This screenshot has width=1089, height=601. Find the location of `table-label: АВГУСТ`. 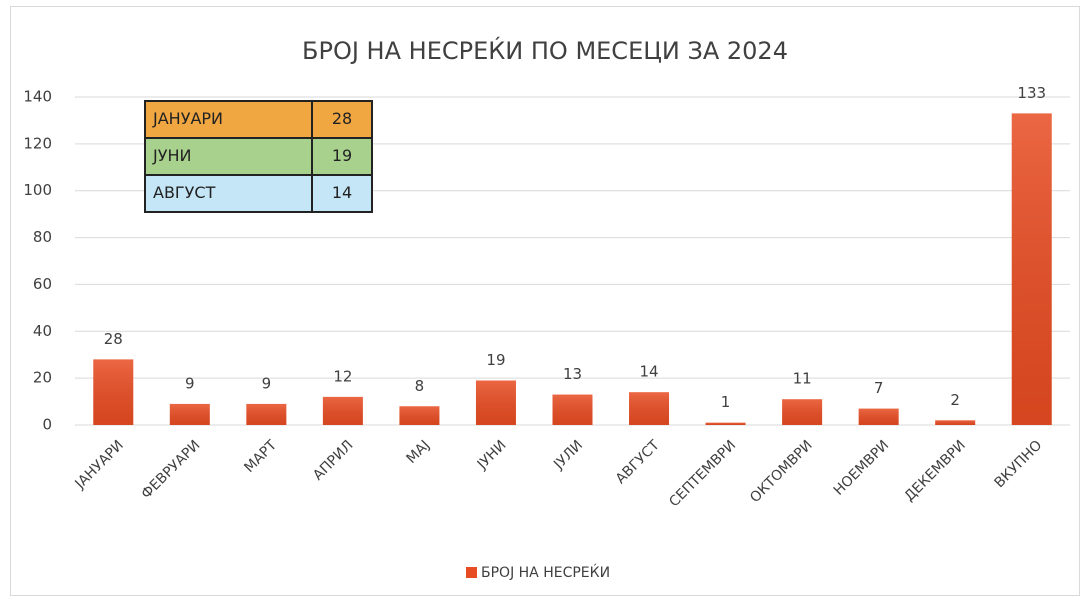

table-label: АВГУСТ is located at coordinates (184, 192).